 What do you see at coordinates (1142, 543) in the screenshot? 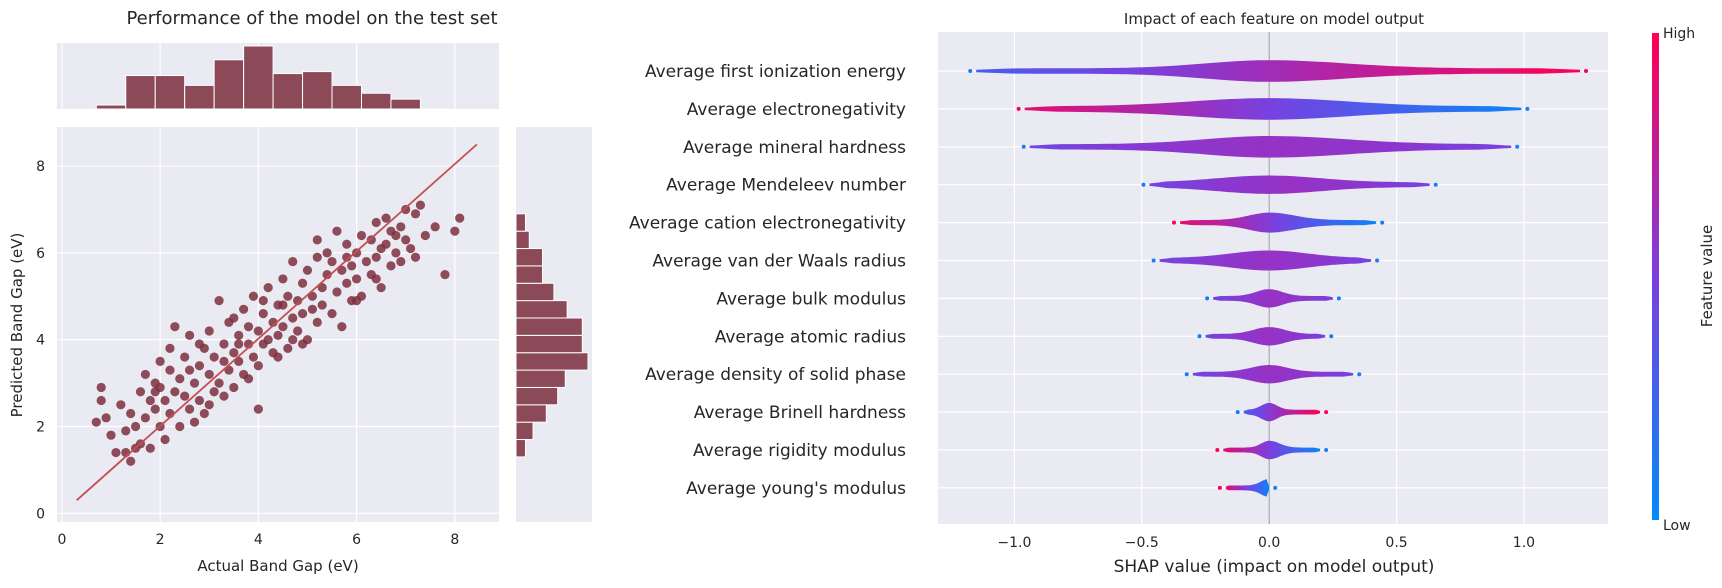
I see `shap-x-tick-label: −0.5` at bounding box center [1142, 543].